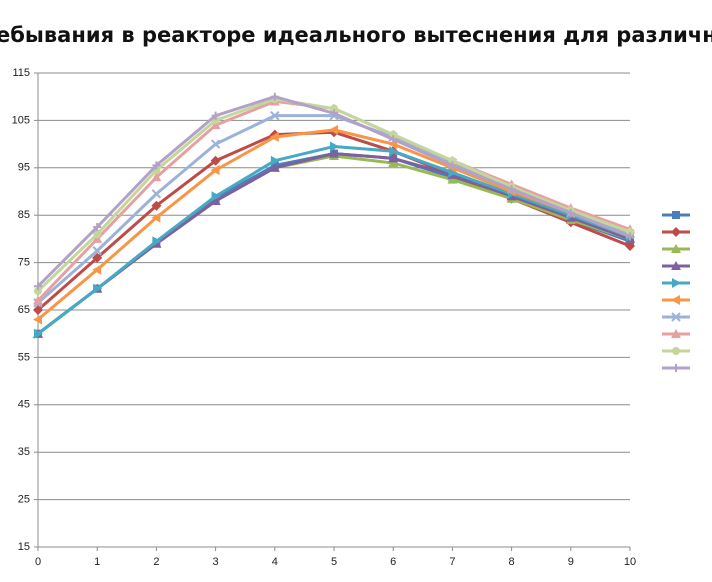 This screenshot has width=712, height=582. What do you see at coordinates (24, 405) in the screenshot?
I see `y-tick-label: 45` at bounding box center [24, 405].